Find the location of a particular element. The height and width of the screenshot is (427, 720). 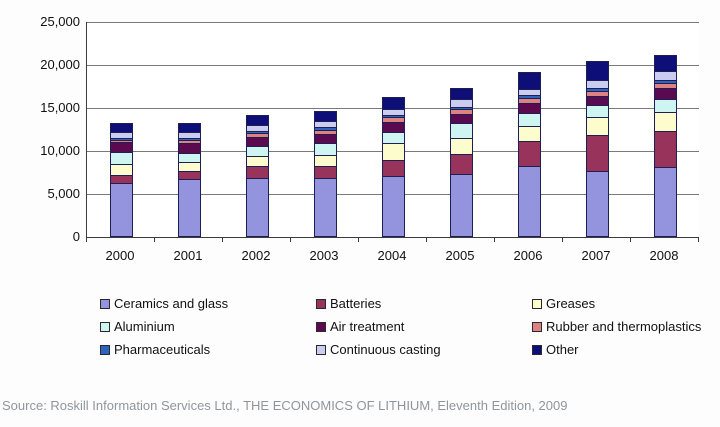

legend-item: Rubber and thermoplastics is located at coordinates (626, 326).